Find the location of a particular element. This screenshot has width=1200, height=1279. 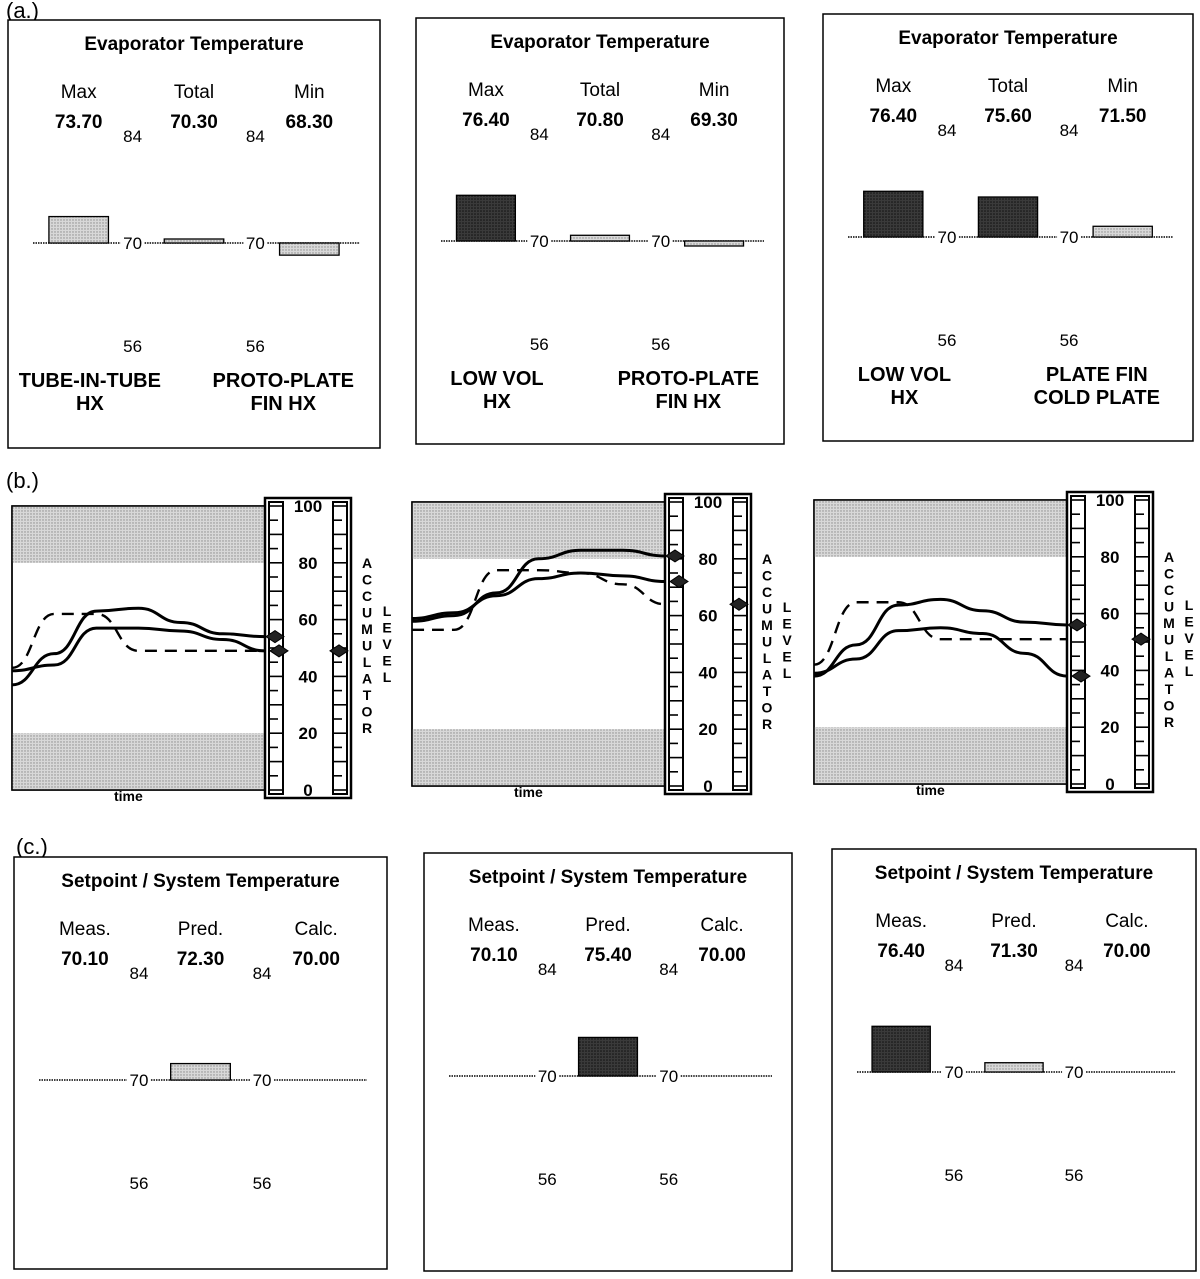

component-label: COLD PLATE is located at coordinates (1097, 398).